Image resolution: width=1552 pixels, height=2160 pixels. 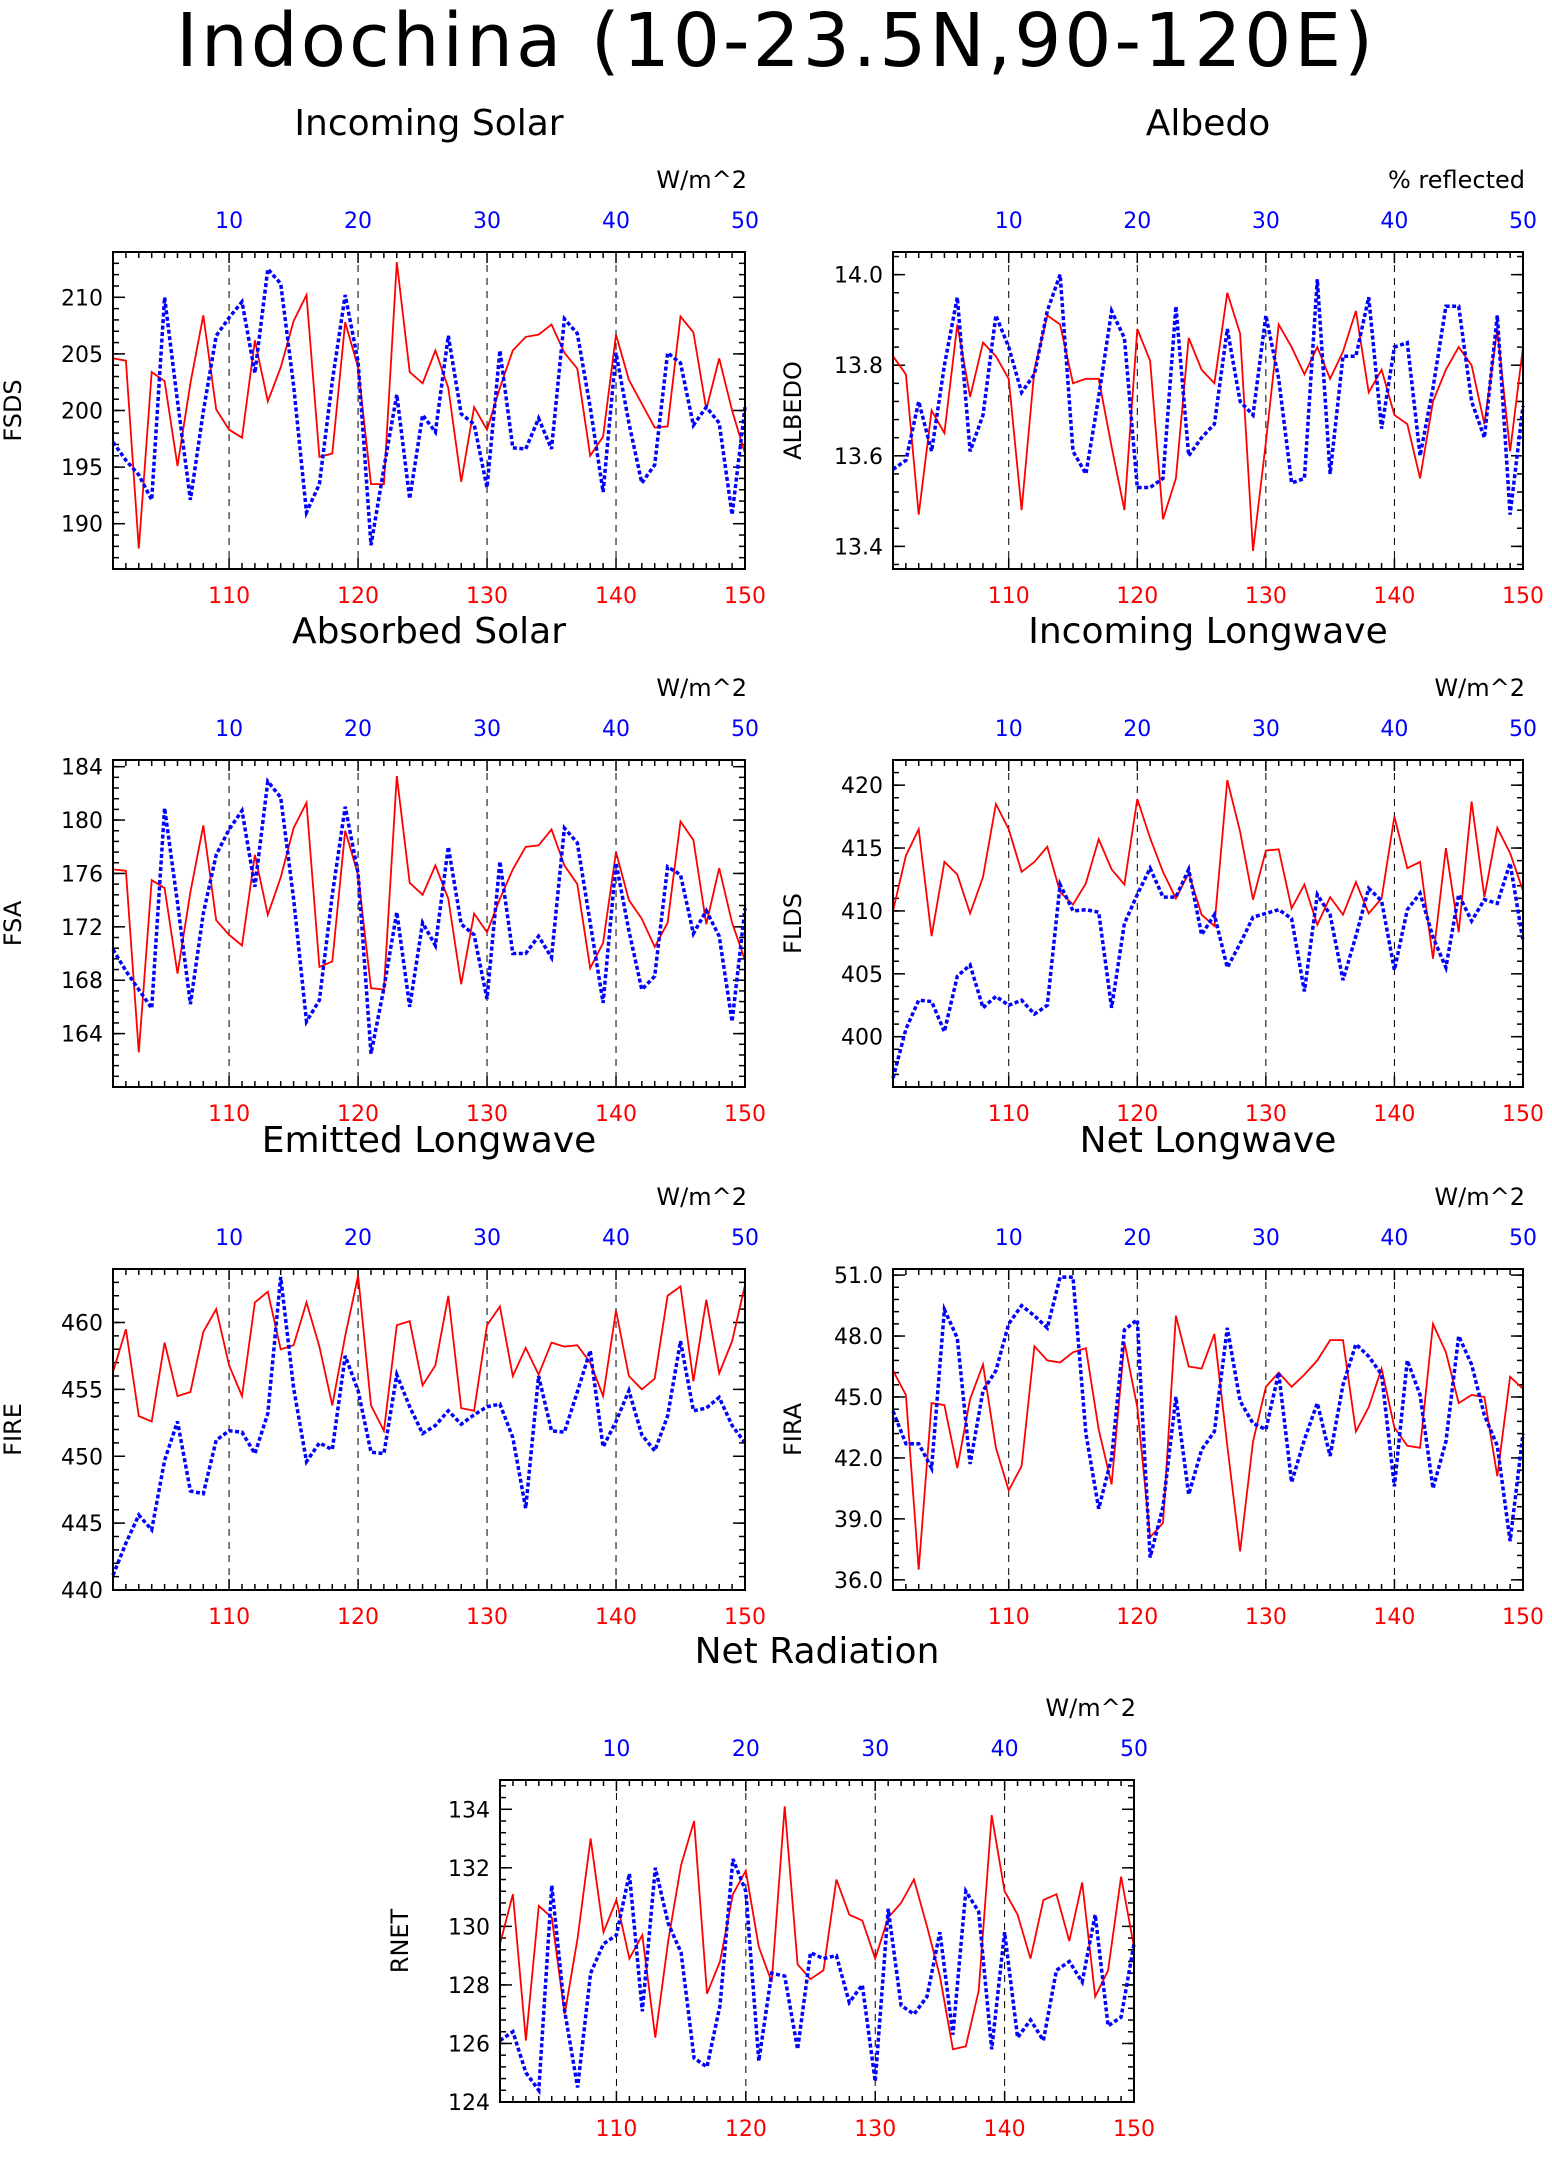 I want to click on panel-1-xtick-bottom-label: 150, so click(x=745, y=596).